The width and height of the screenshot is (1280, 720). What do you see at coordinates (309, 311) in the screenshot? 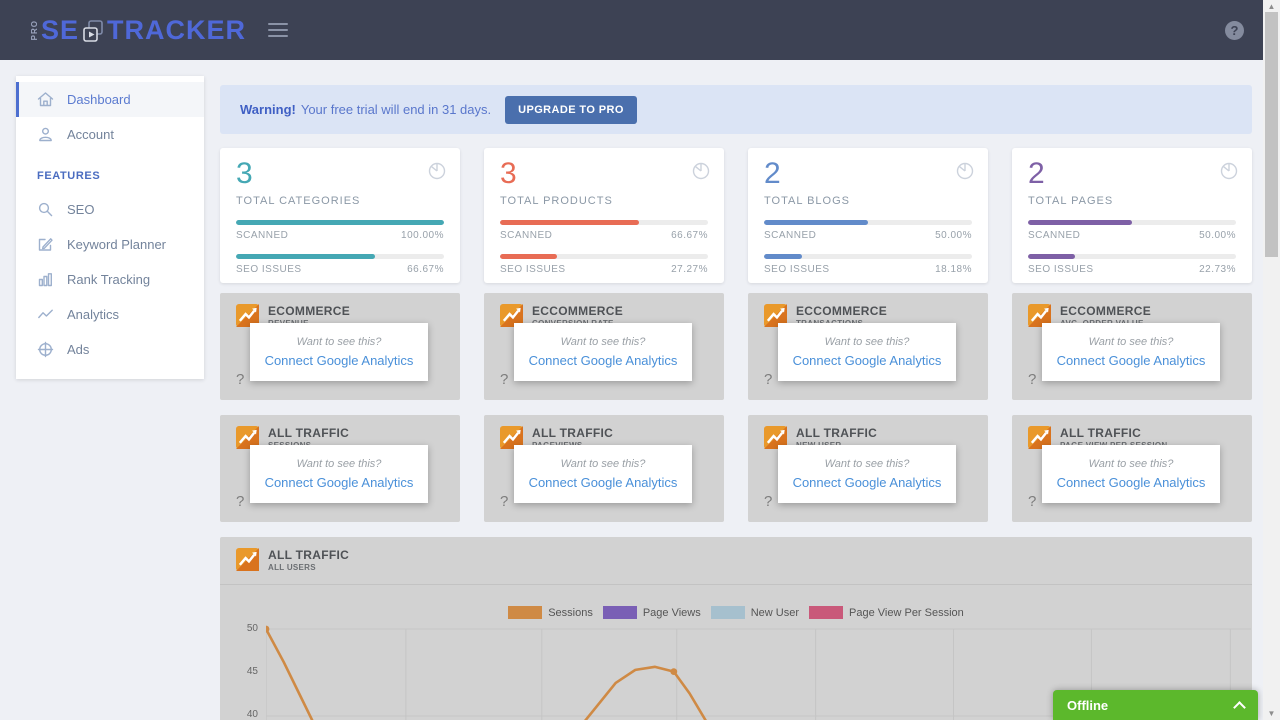
I see `widget-title: ECOMMERCE` at bounding box center [309, 311].